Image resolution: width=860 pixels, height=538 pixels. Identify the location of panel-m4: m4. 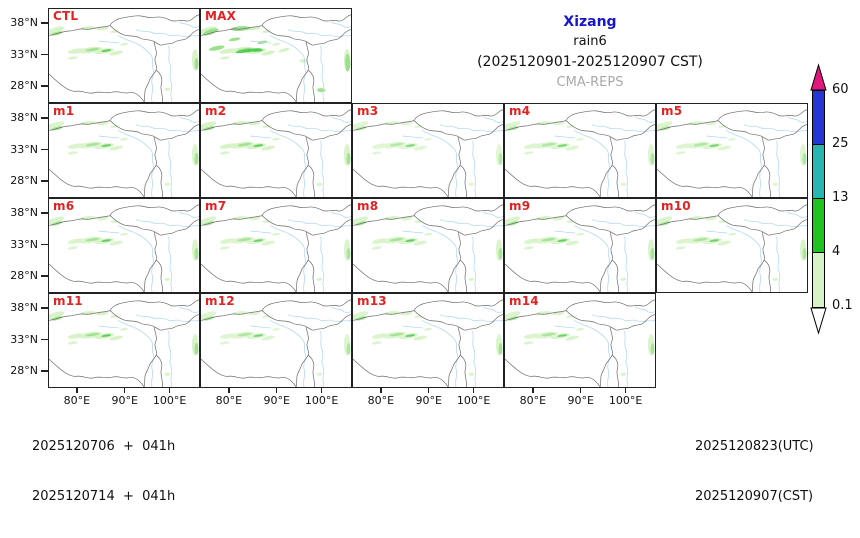
(580, 150).